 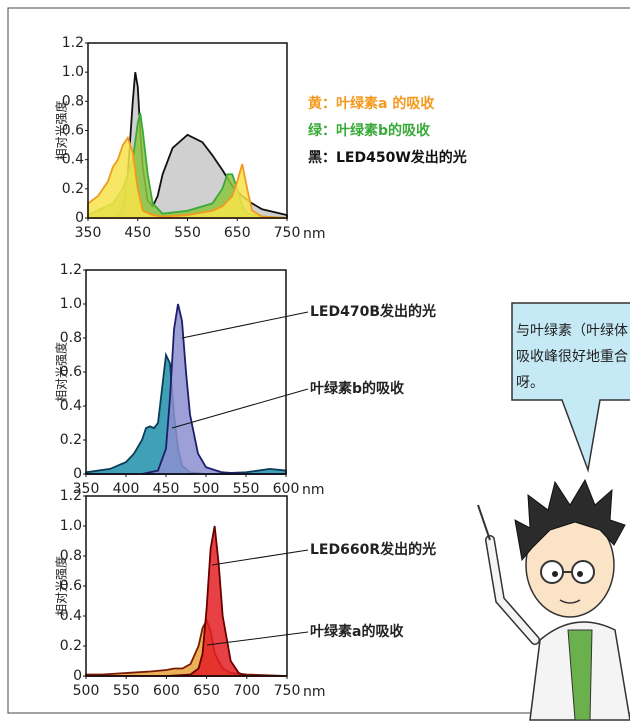 I want to click on bubble-line: 呀。, so click(x=530, y=383).